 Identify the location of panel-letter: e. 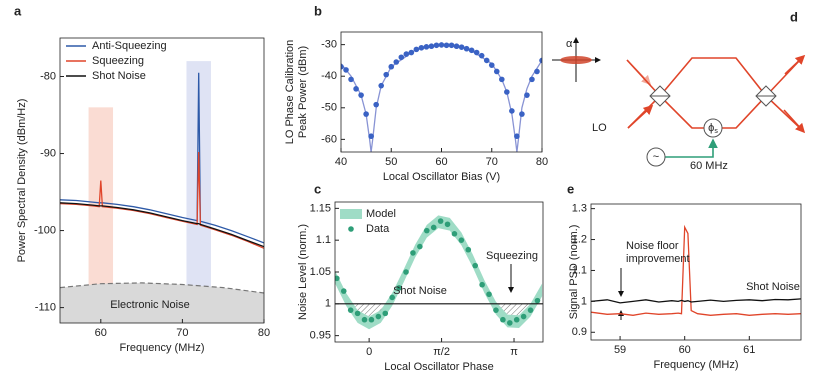
(570, 188).